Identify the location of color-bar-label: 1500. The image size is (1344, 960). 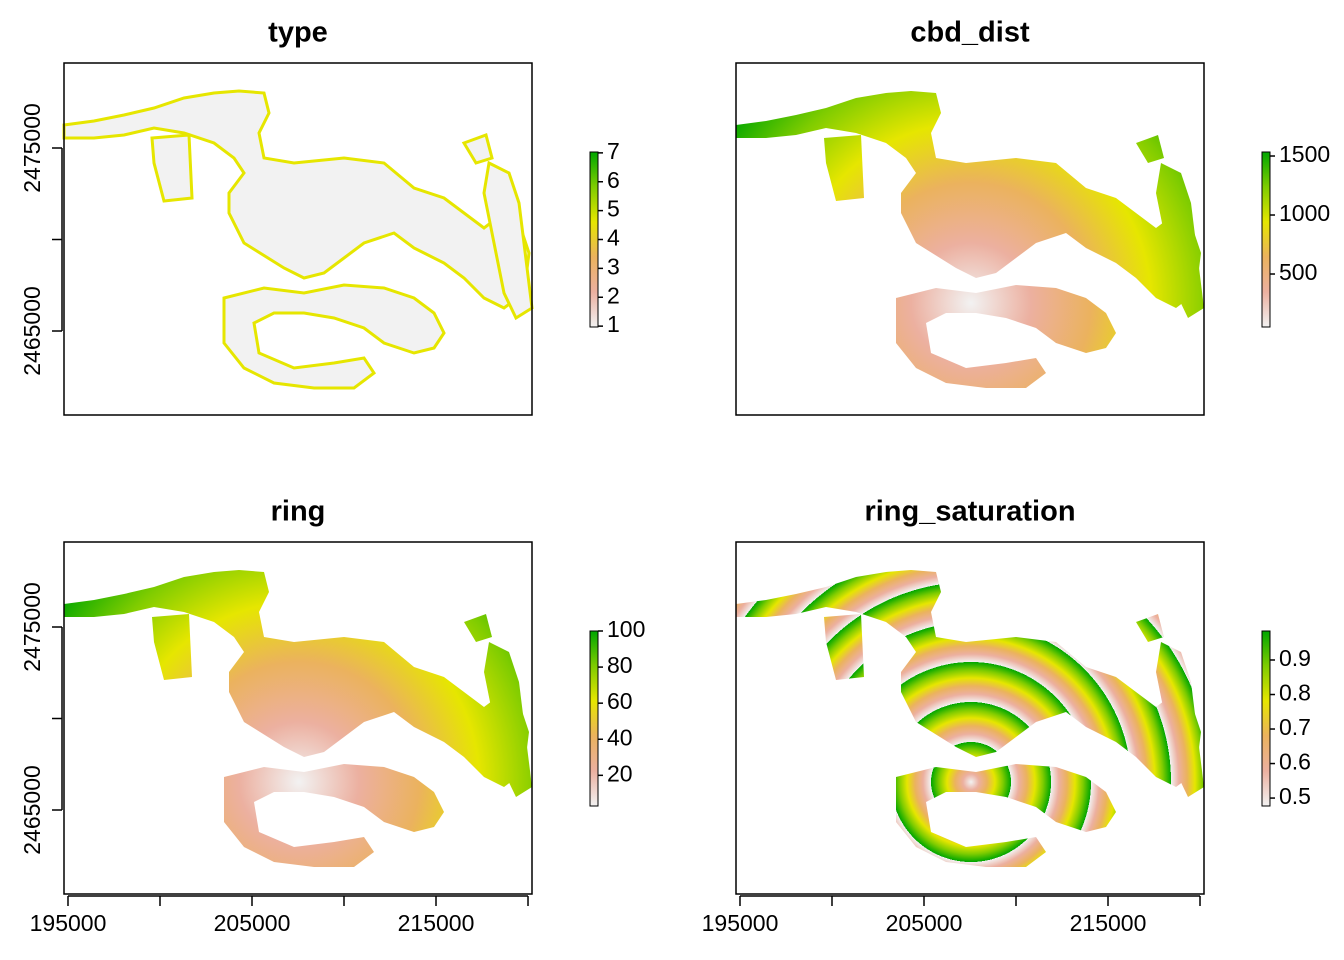
(1304, 154).